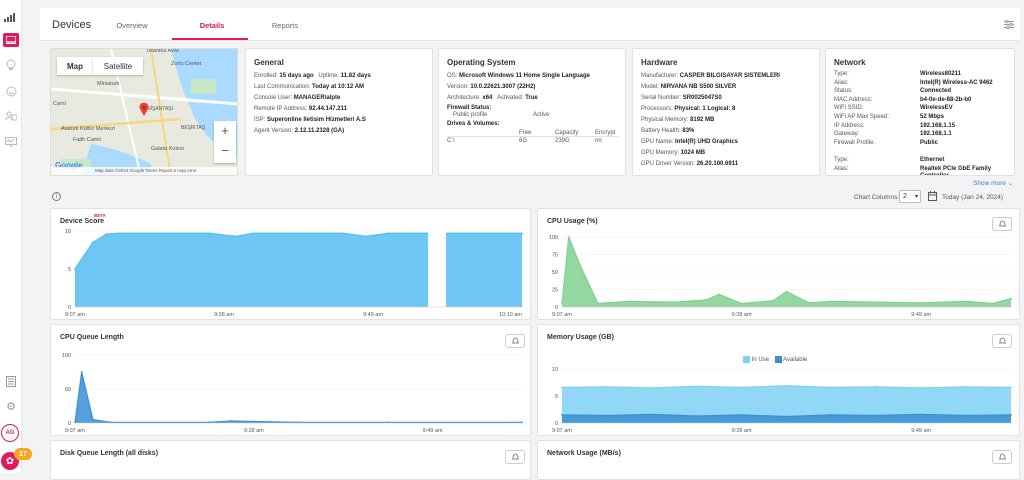 The width and height of the screenshot is (1024, 480). I want to click on legend-label-available: Available, so click(795, 360).